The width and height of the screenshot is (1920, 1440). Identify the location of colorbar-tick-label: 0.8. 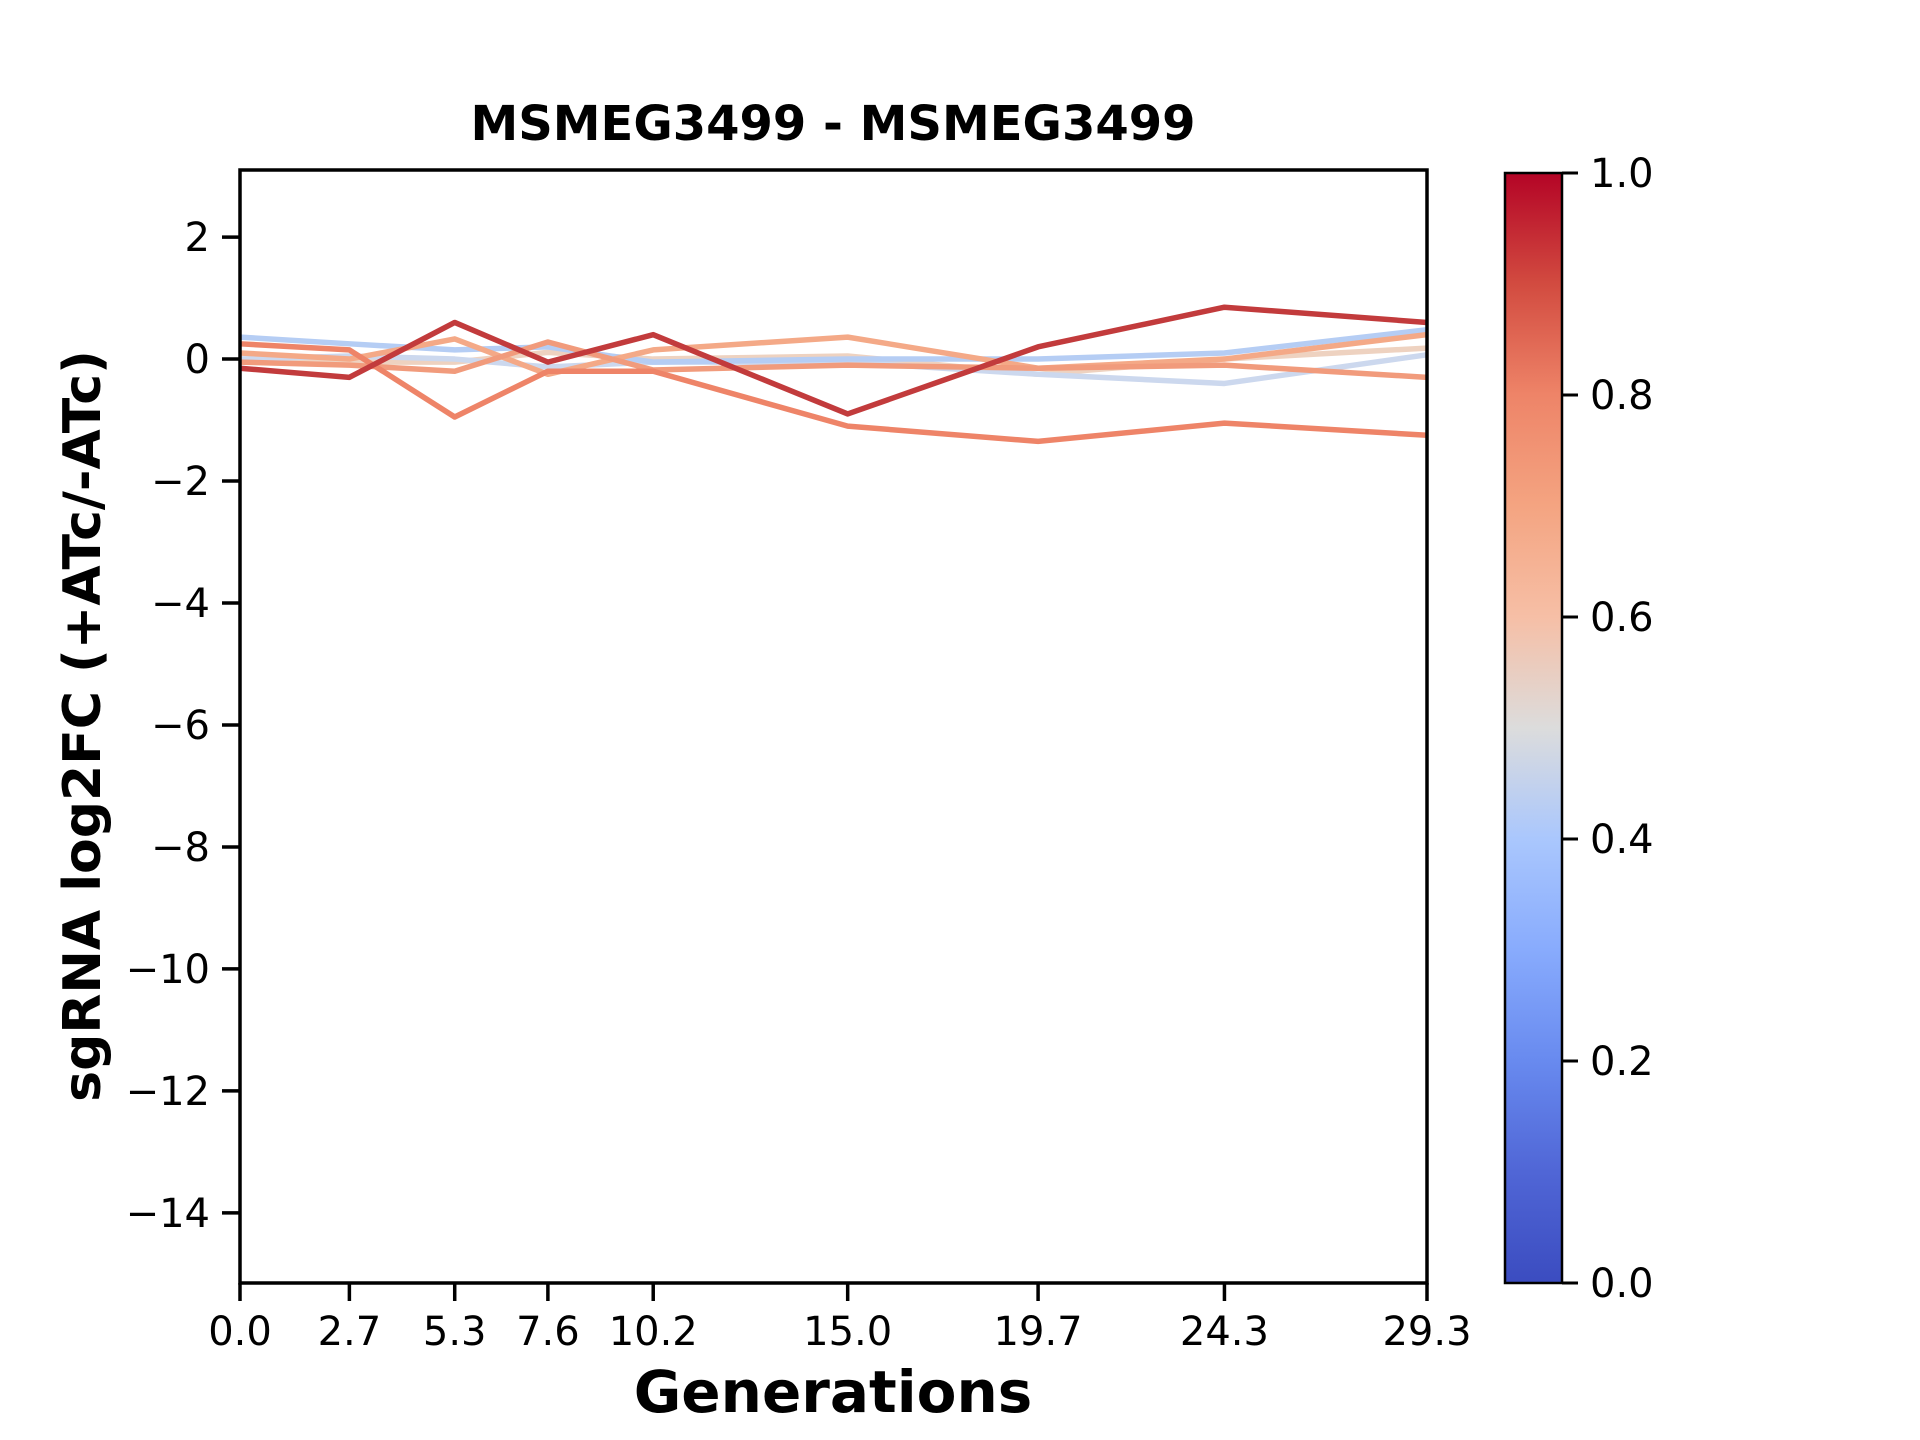
(1622, 396).